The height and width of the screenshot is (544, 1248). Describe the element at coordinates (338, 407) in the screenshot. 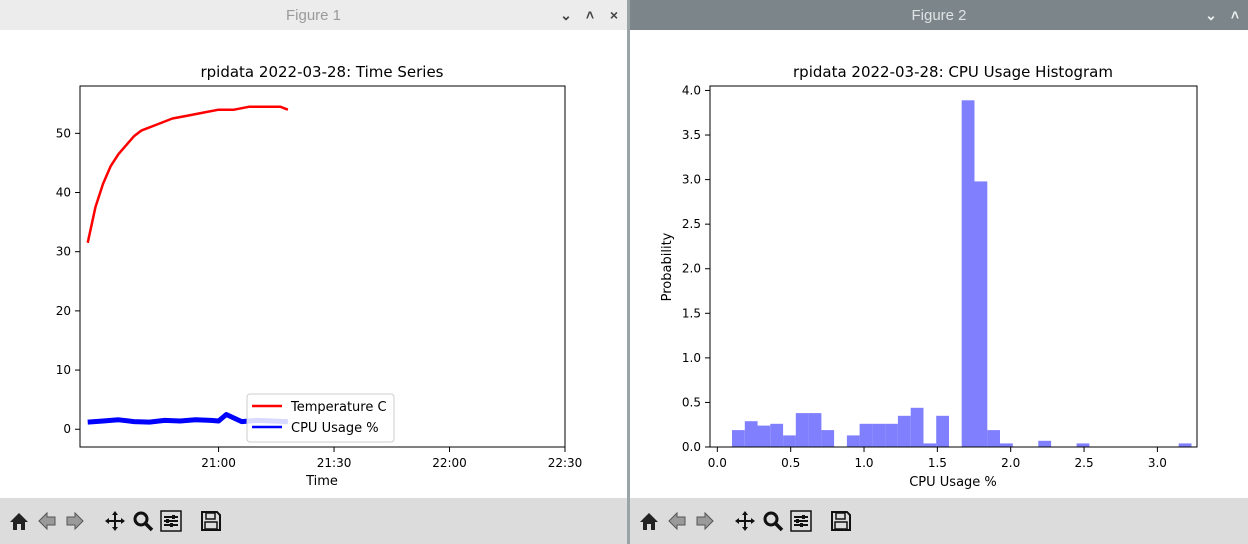

I see `legend-label-temperature: Temperature C` at that location.